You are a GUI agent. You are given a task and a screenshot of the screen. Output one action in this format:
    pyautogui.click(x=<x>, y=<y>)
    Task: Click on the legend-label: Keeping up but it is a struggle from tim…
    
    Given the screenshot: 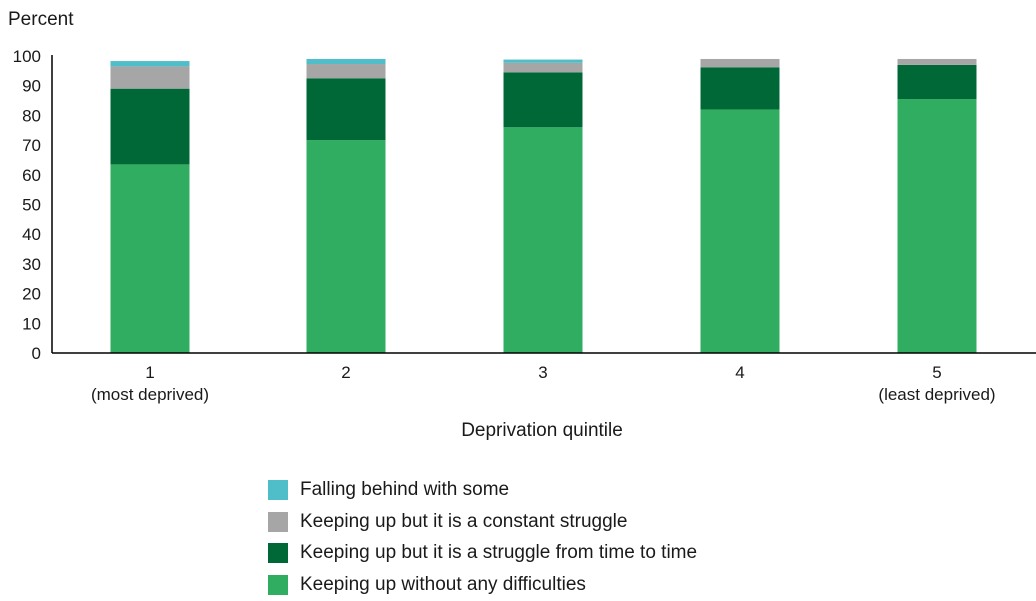 What is the action you would take?
    pyautogui.click(x=499, y=553)
    